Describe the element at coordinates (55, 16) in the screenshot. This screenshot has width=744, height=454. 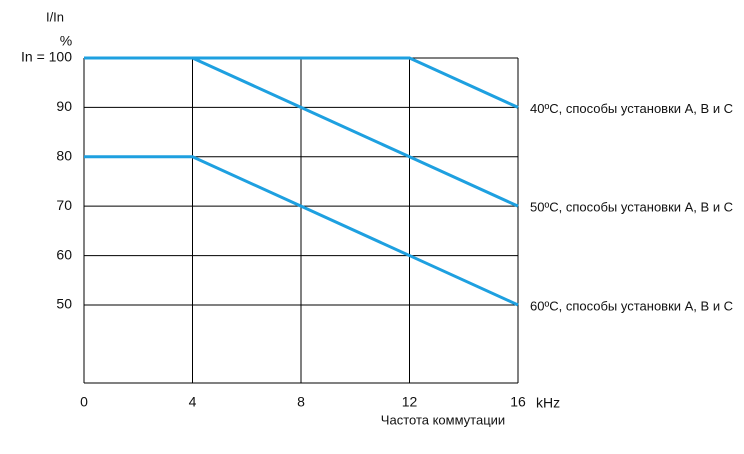
I see `y-axis-label: I/In` at that location.